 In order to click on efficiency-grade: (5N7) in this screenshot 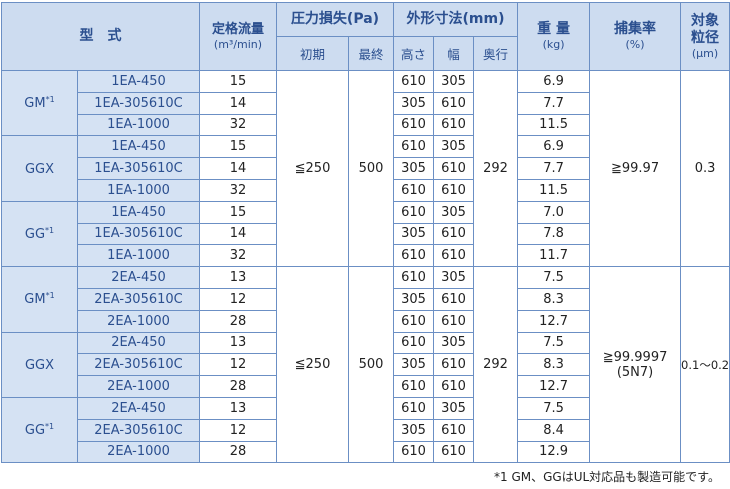, I will do `click(635, 372)`.